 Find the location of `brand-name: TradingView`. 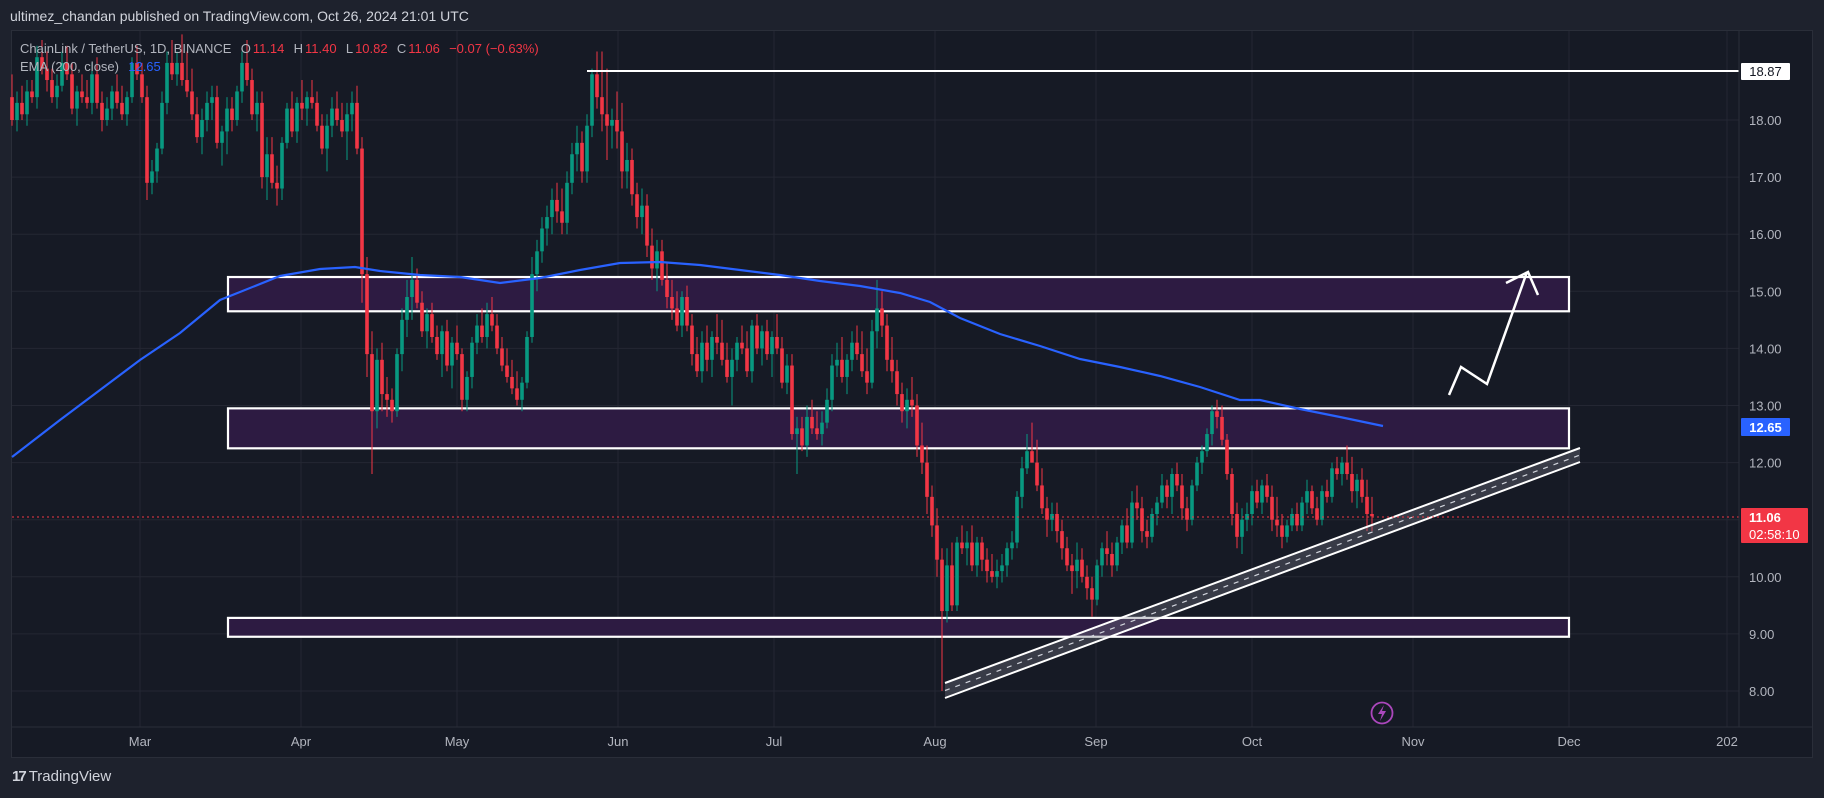

brand-name: TradingView is located at coordinates (70, 776).